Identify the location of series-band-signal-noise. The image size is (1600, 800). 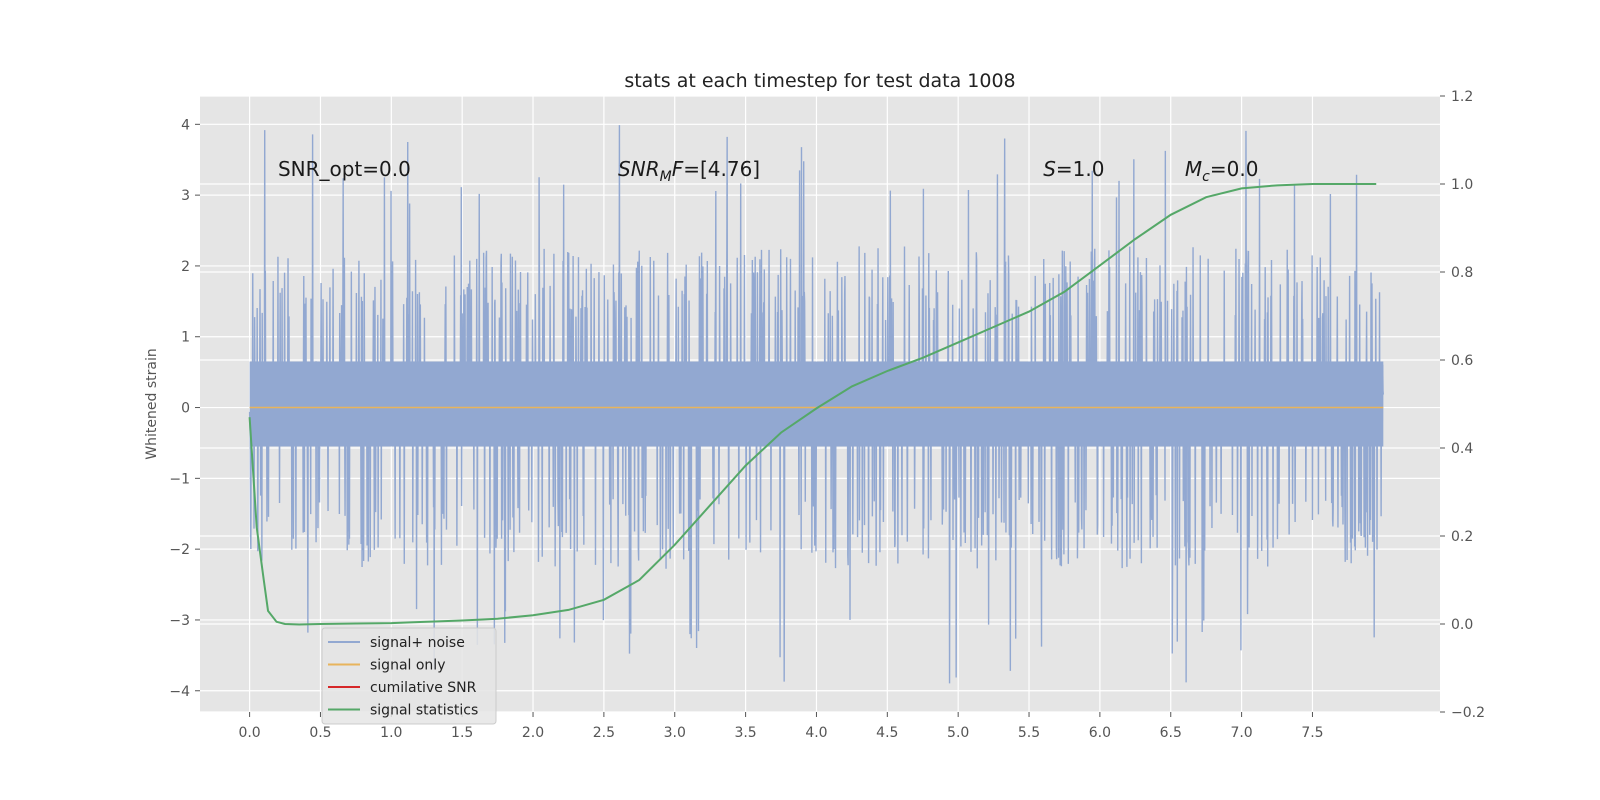
(816, 404).